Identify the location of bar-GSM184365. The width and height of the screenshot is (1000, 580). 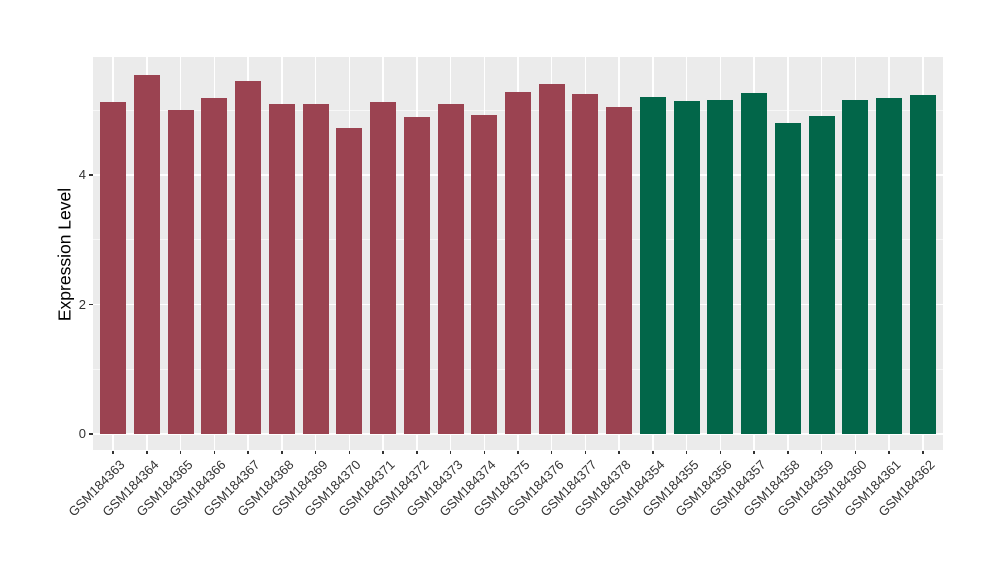
(180, 272).